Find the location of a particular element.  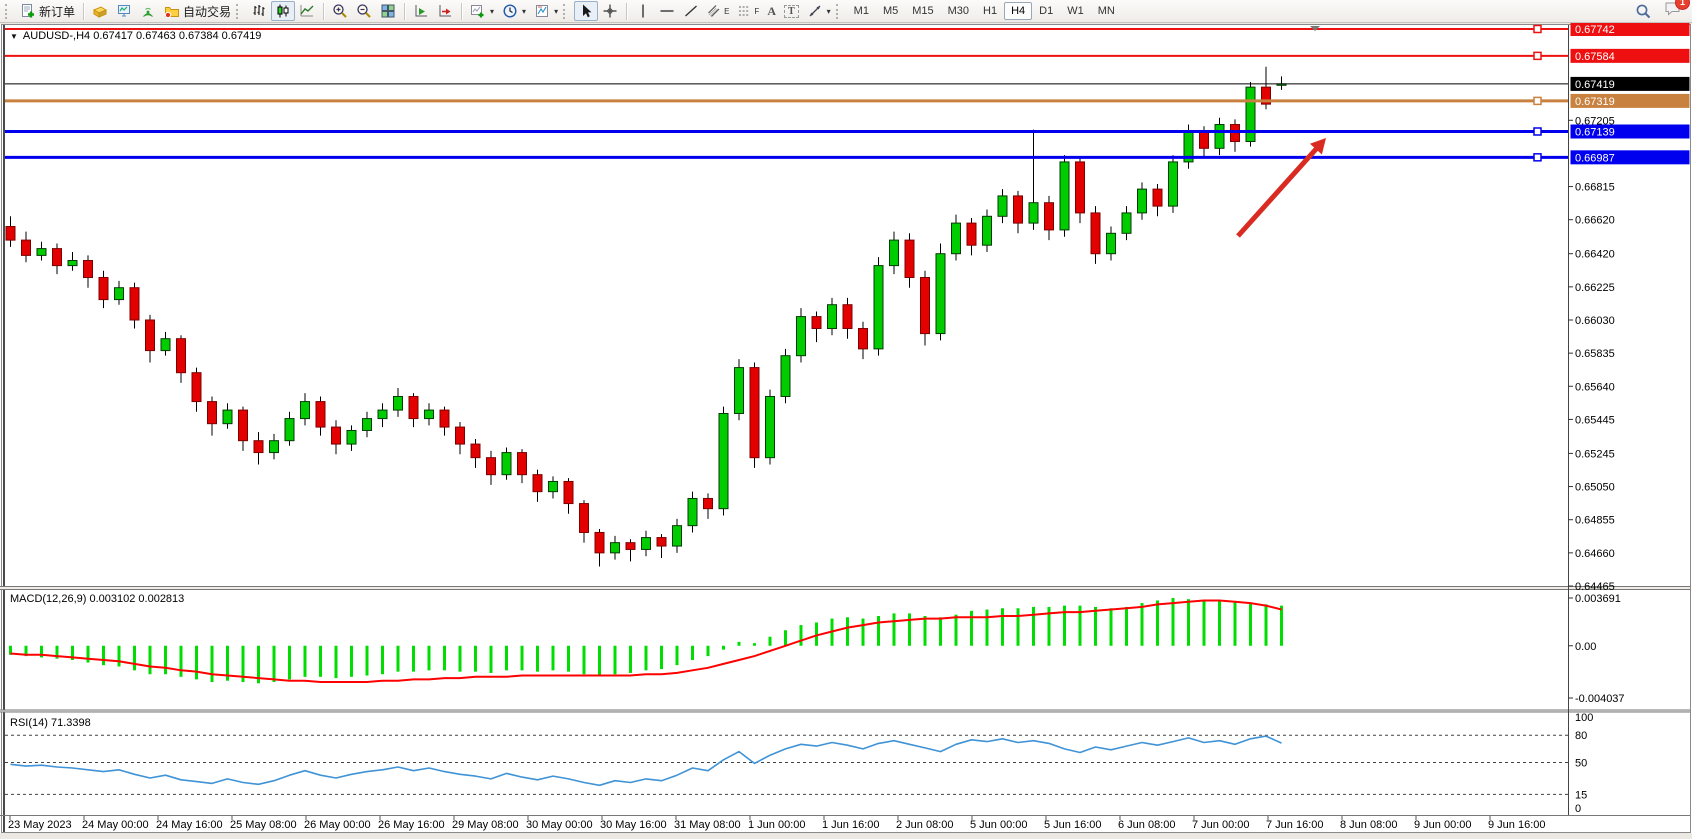

autotrading-button: 自动交易 is located at coordinates (197, 11).